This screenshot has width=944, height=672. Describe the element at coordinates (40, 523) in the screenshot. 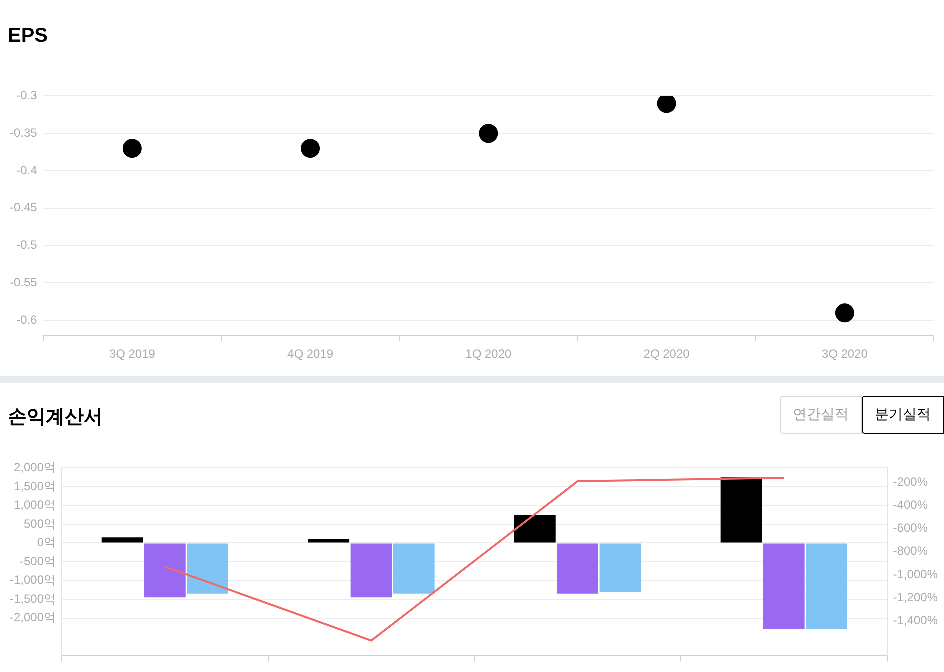

I see `y-tick-label: 500억` at that location.